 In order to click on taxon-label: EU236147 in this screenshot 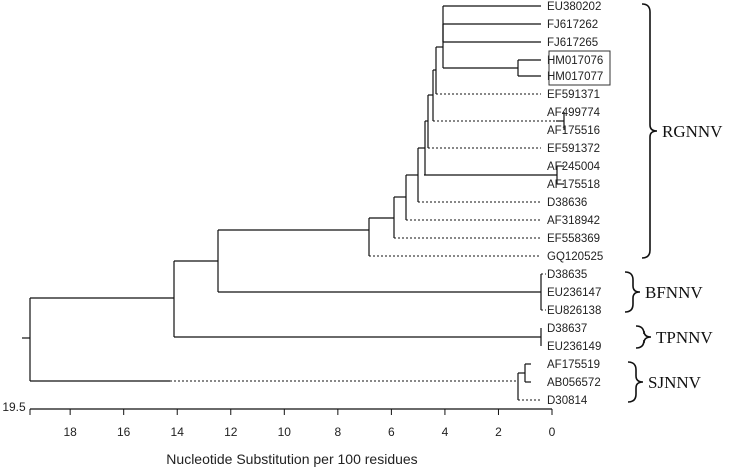, I will do `click(574, 293)`.